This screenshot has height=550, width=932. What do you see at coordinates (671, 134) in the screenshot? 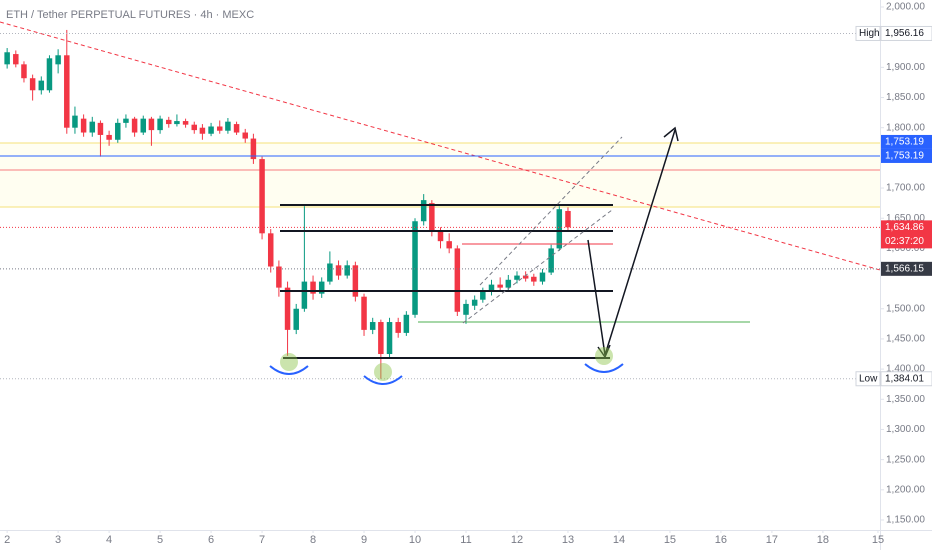
I see `arrow-head` at bounding box center [671, 134].